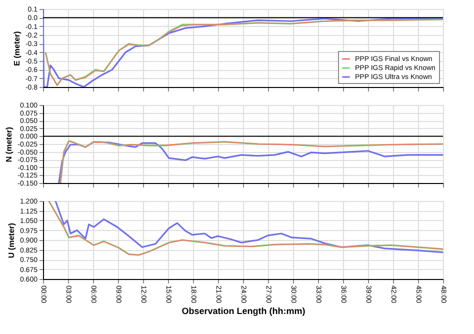  Describe the element at coordinates (9, 144) in the screenshot. I see `y-axis-title: N (meter)` at that location.